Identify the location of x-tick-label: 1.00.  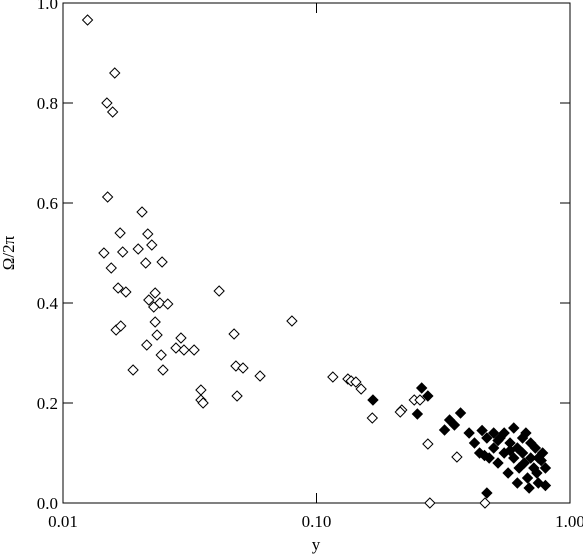
(569, 521).